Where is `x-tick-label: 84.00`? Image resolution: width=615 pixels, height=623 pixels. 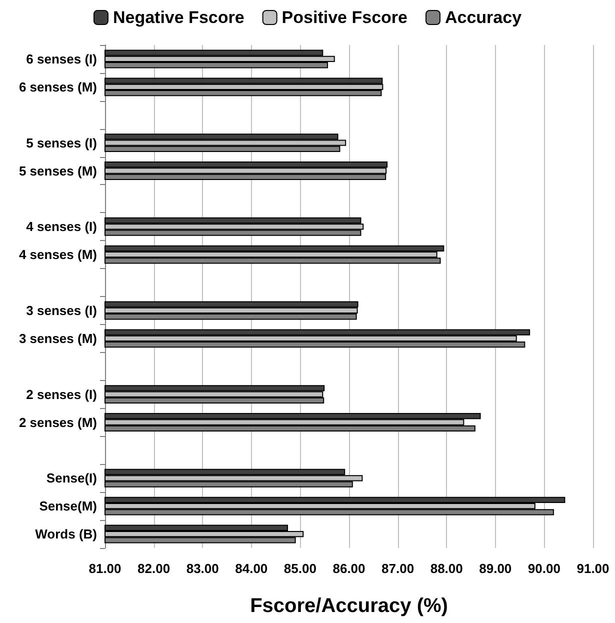
x-tick-label: 84.00 is located at coordinates (251, 568).